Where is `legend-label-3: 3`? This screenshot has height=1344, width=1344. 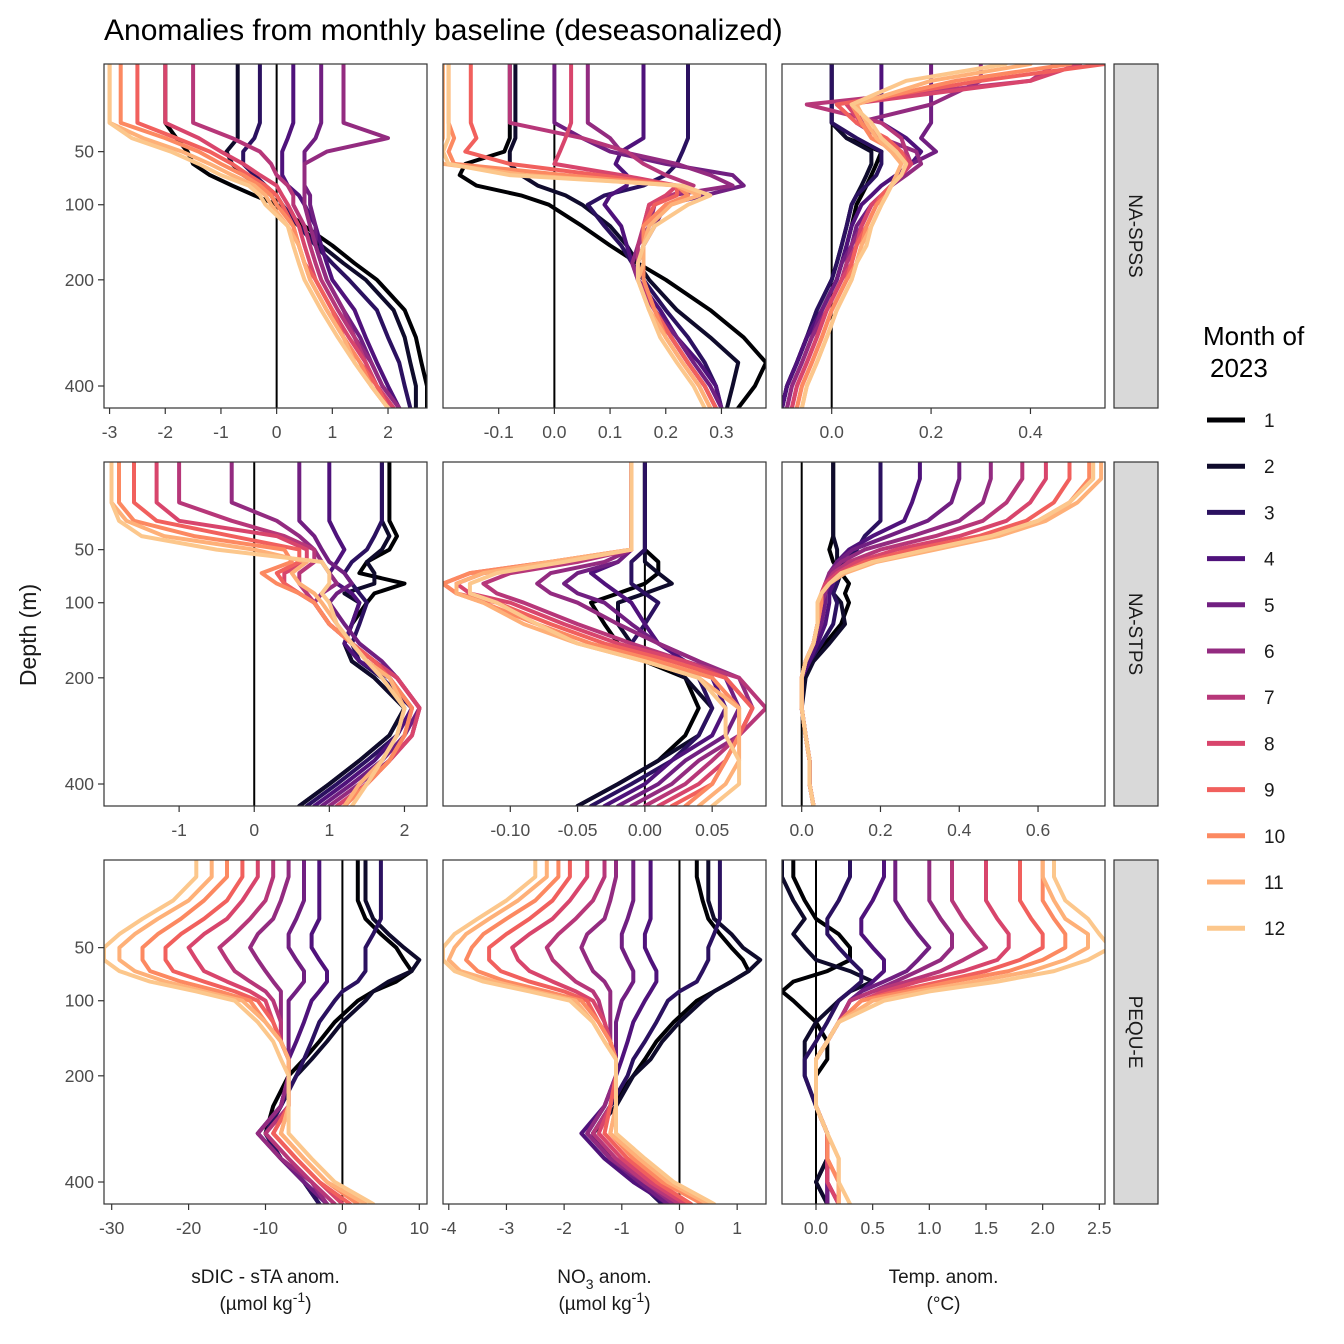 legend-label-3: 3 is located at coordinates (1269, 513).